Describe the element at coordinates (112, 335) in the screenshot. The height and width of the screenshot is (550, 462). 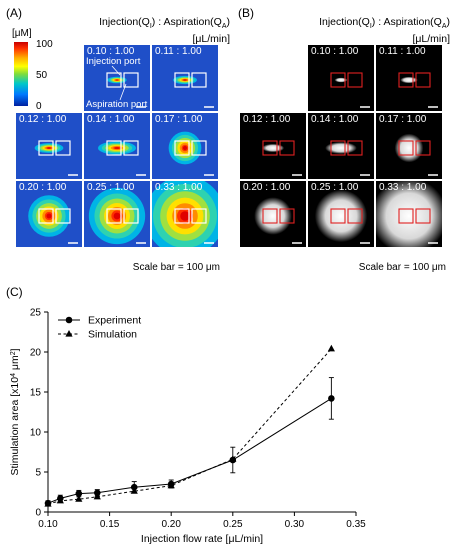
I see `legend-label: Simulation` at that location.